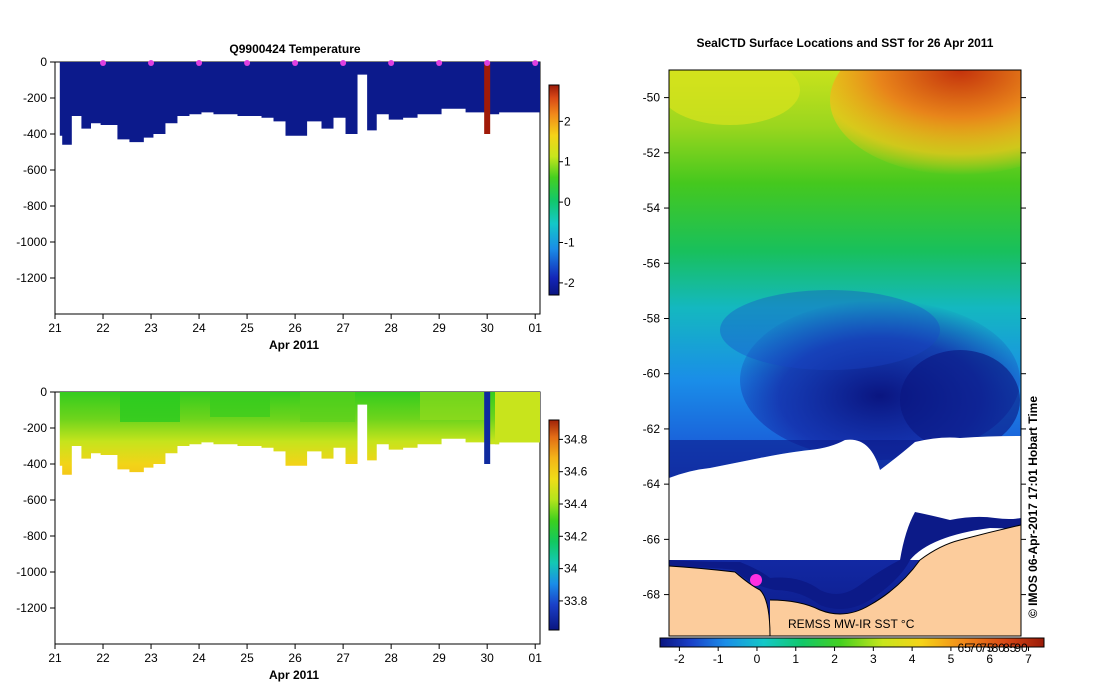 The width and height of the screenshot is (1099, 700). I want to click on sst-colorbar-ticks: -2 -1 0 1 2 3 4 5 6 7, so click(853, 656).